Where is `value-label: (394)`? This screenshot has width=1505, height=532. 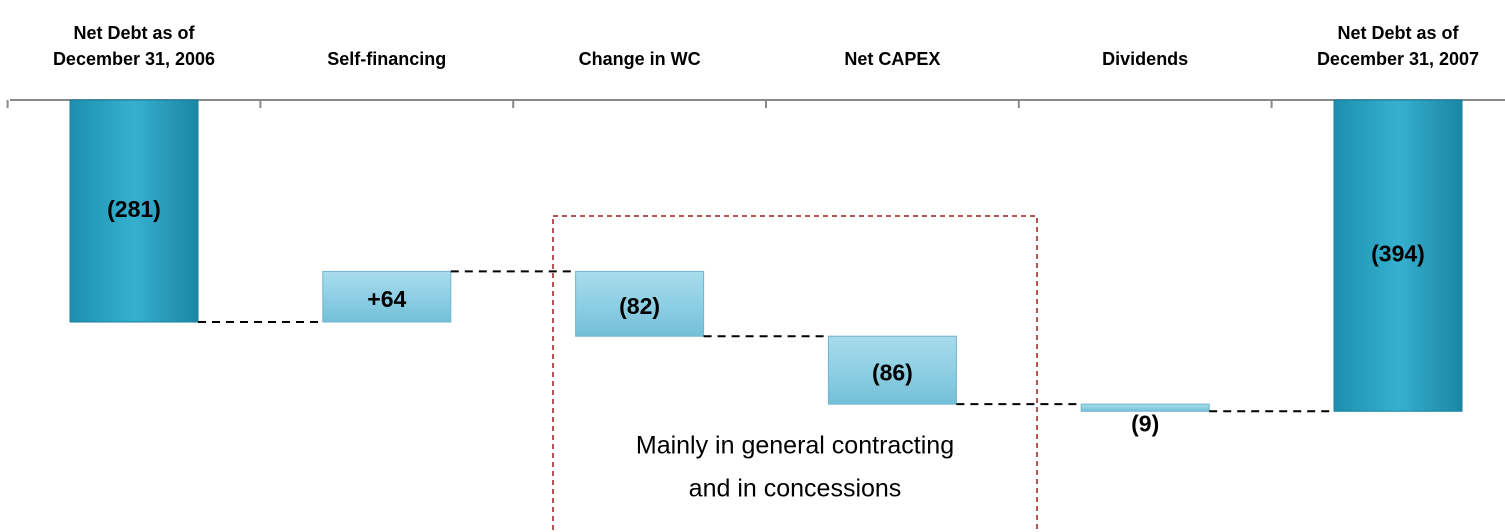 value-label: (394) is located at coordinates (1398, 254).